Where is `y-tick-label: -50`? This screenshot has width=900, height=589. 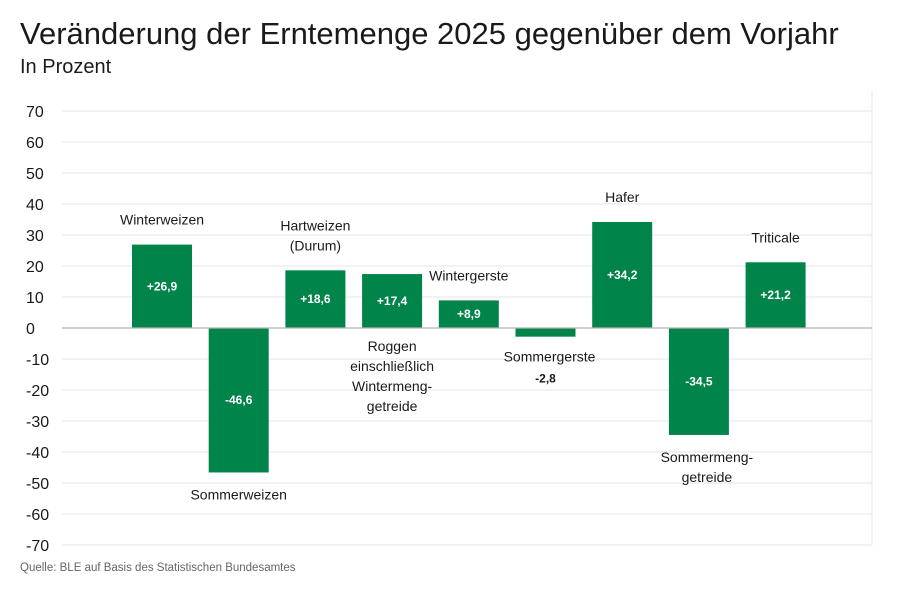
y-tick-label: -50 is located at coordinates (37, 484).